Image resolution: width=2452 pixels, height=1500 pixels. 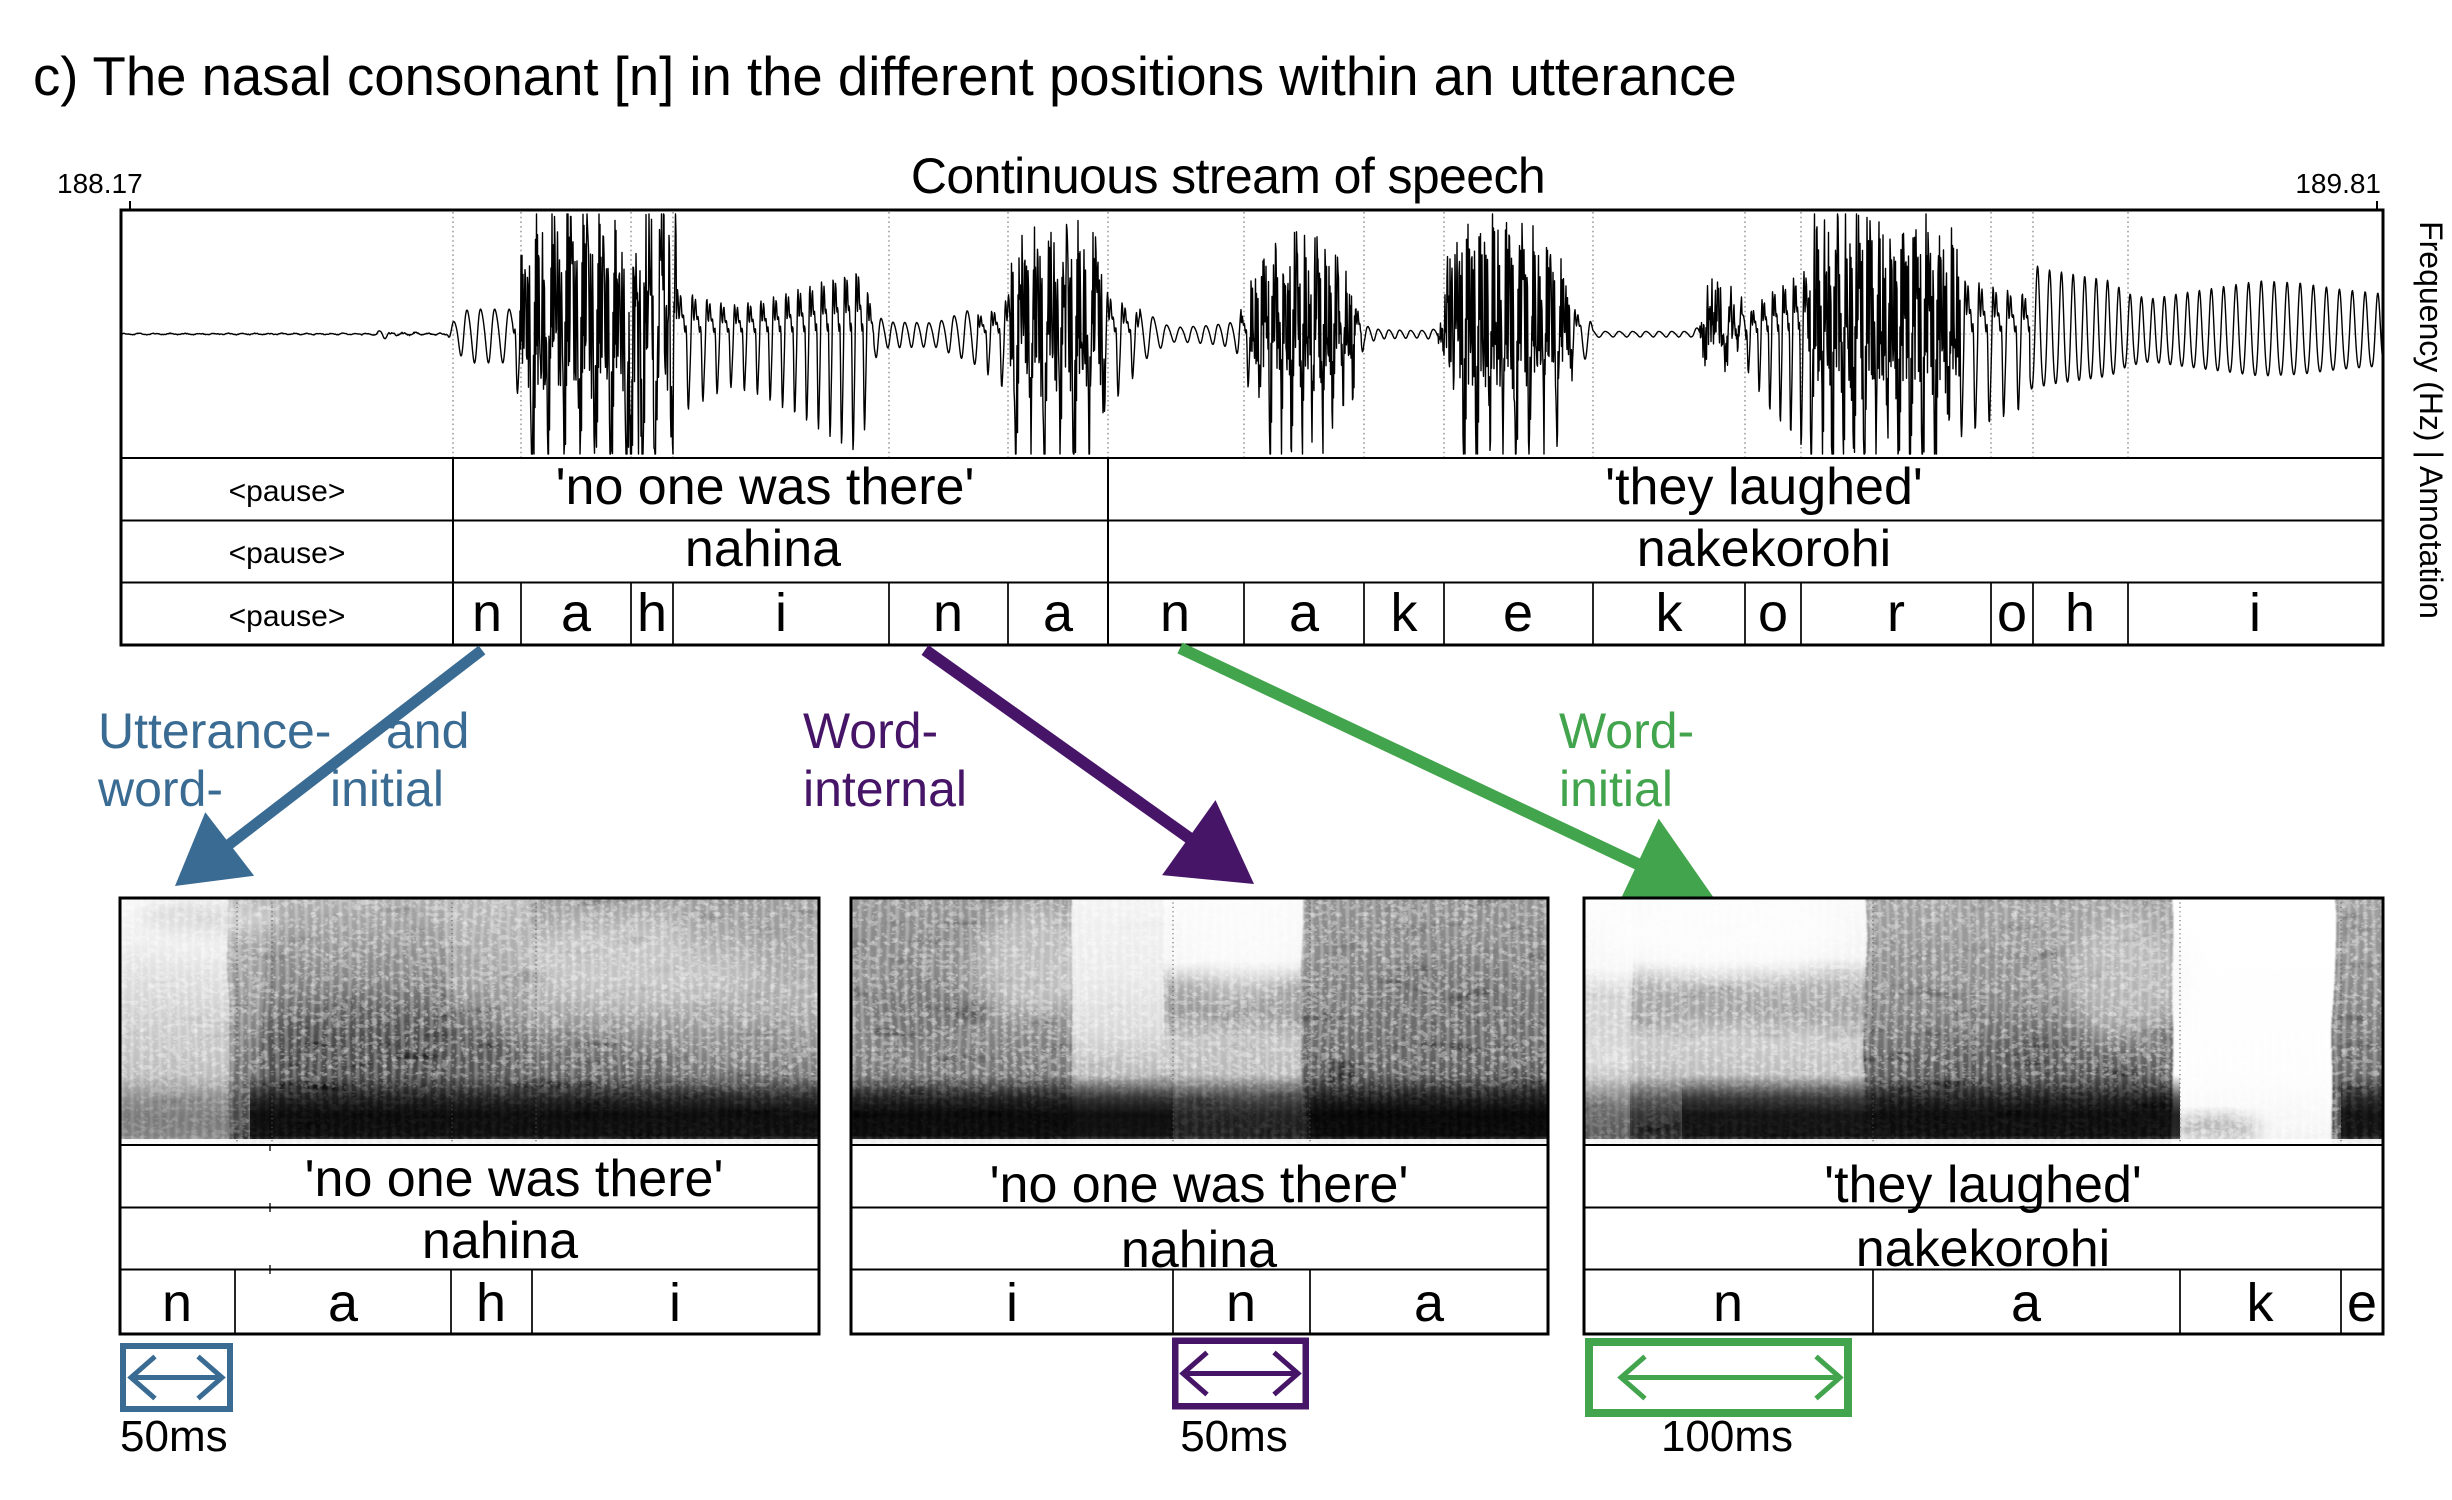 What do you see at coordinates (1228, 176) in the screenshot?
I see `svg-text: Continuous stream of speech` at bounding box center [1228, 176].